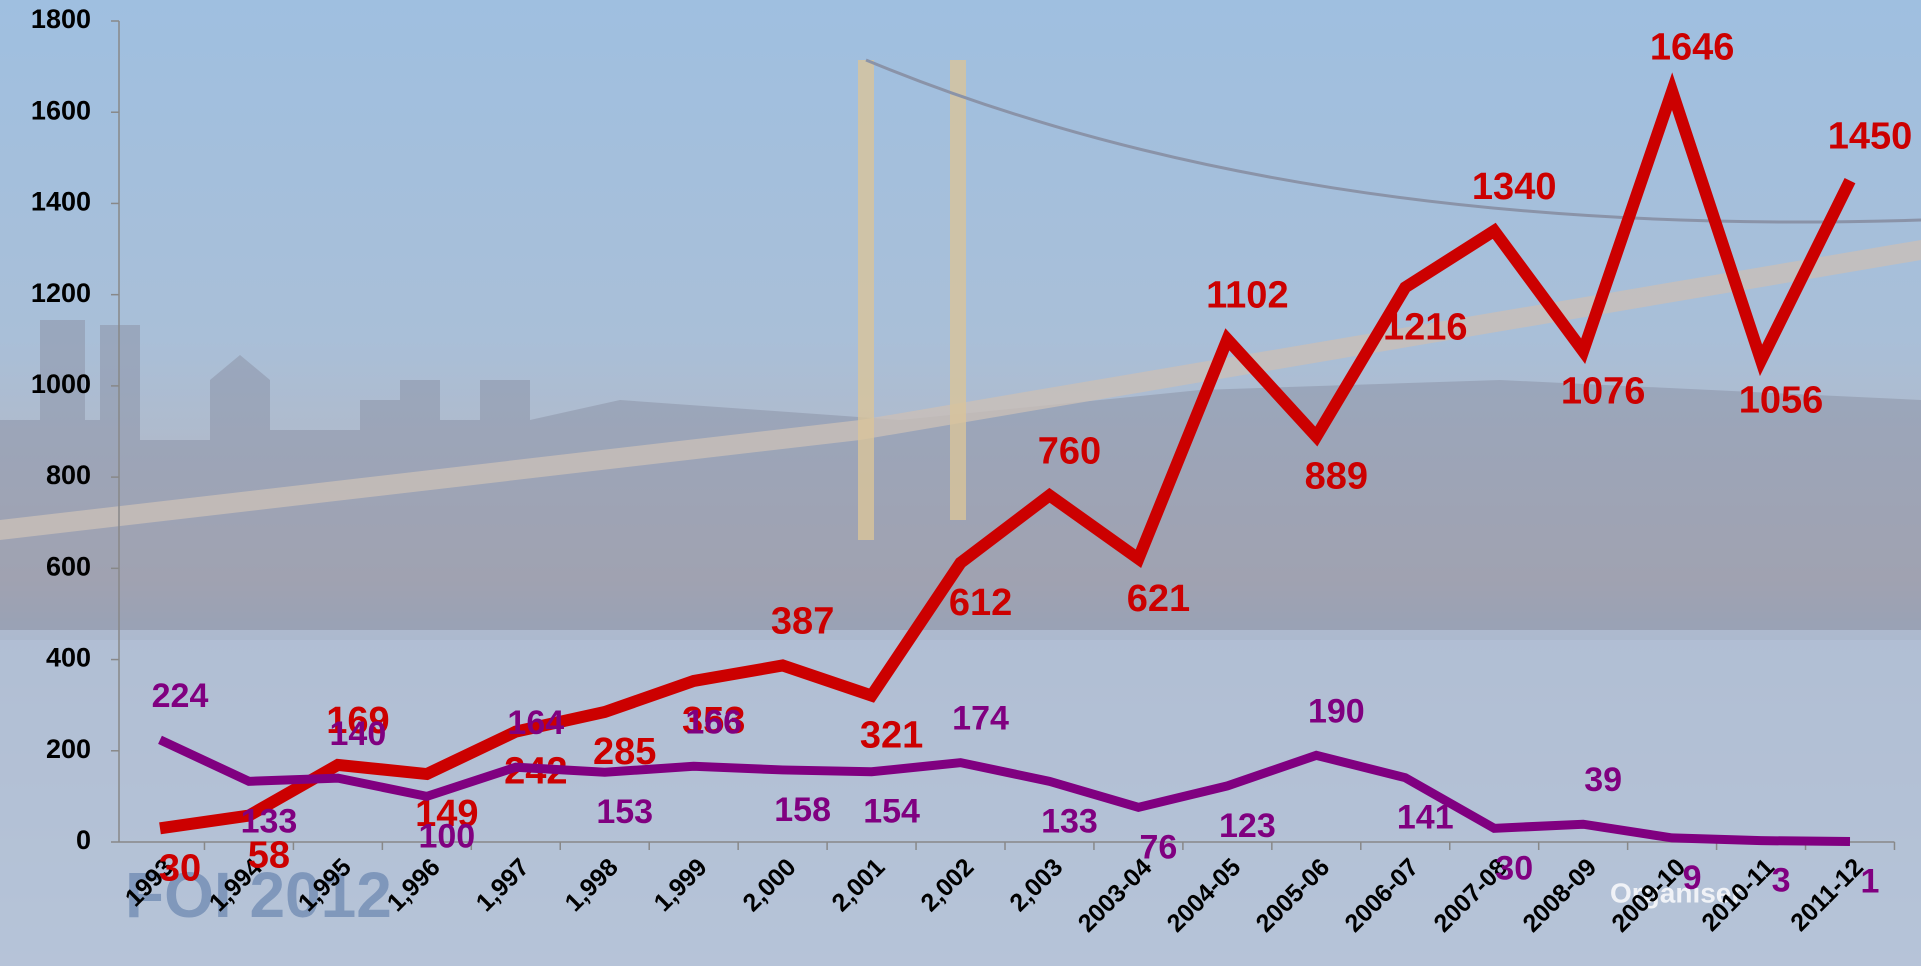 This screenshot has height=971, width=1921. Describe the element at coordinates (61, 293) in the screenshot. I see `y-tick-label: 1200` at that location.